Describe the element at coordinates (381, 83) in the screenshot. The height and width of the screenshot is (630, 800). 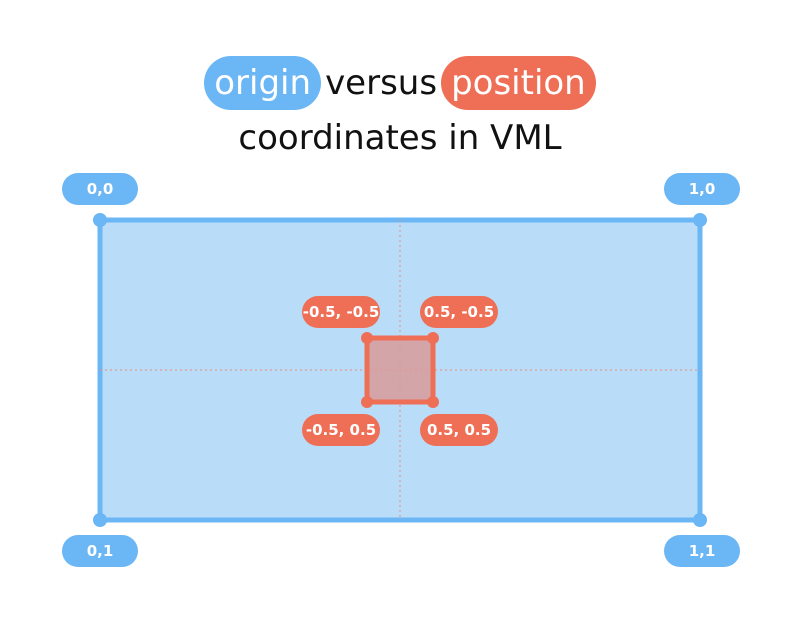
I see `versus-word: versus` at that location.